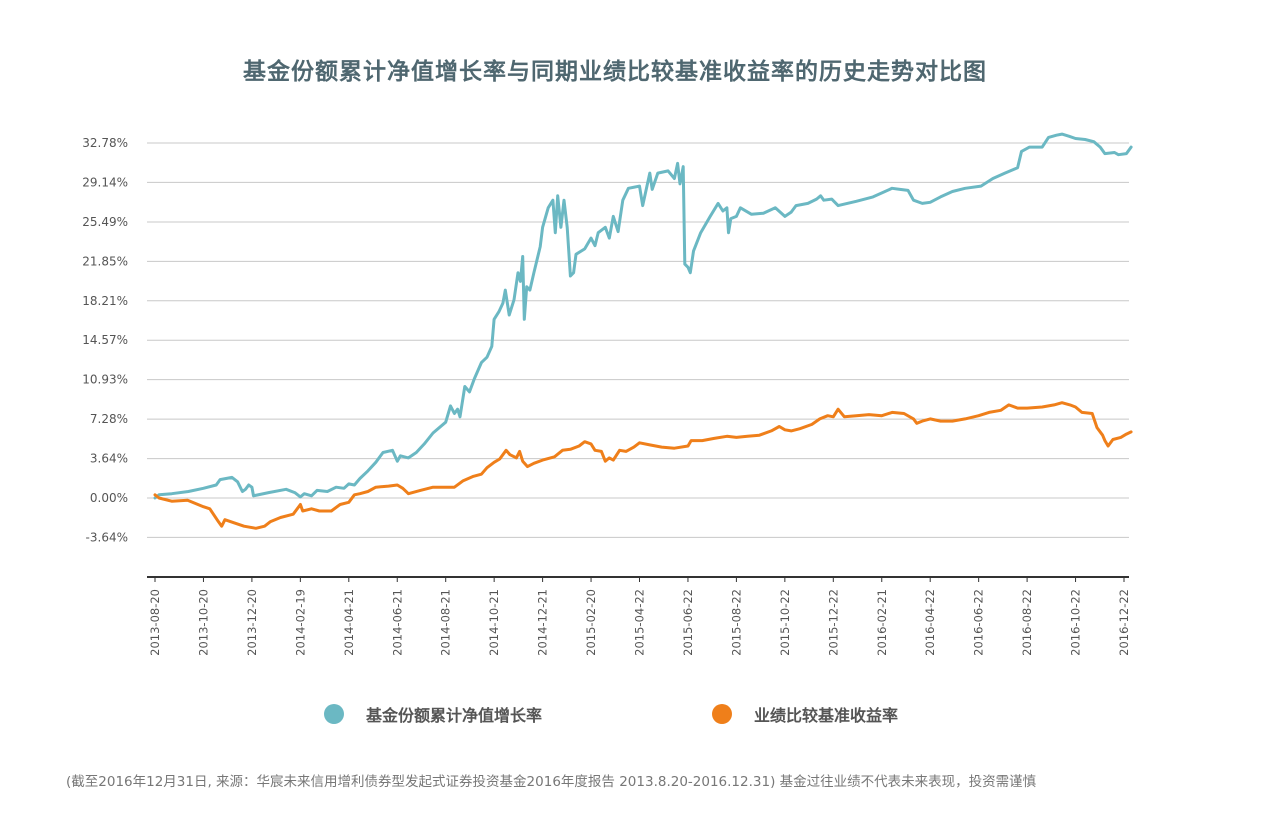  Describe the element at coordinates (109, 498) in the screenshot. I see `y-tick-label: 0.00%` at that location.